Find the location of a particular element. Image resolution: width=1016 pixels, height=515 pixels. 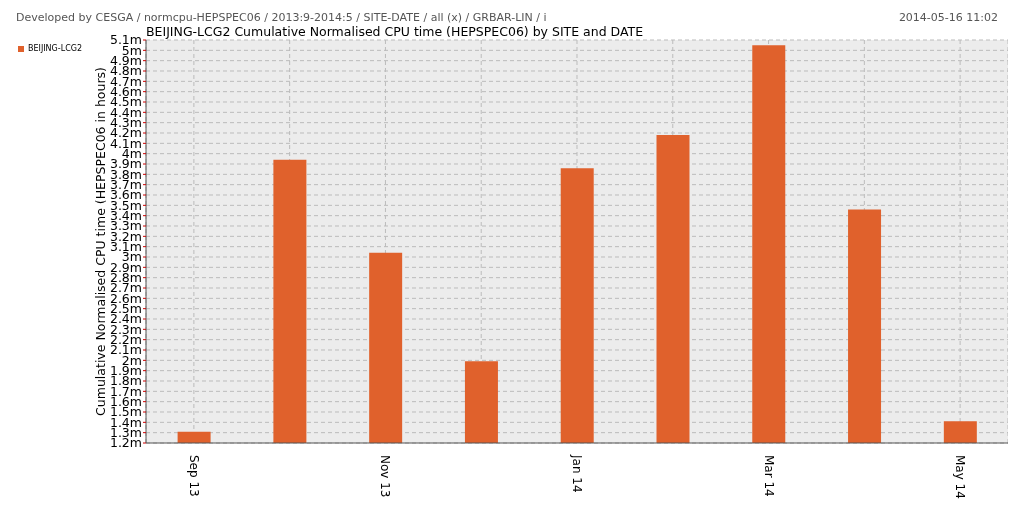

chart-title: BEIJING-LCG2 Cumulative Normalised CPU time (HEPSPEC06) by SITE and DATE is located at coordinates (395, 31).